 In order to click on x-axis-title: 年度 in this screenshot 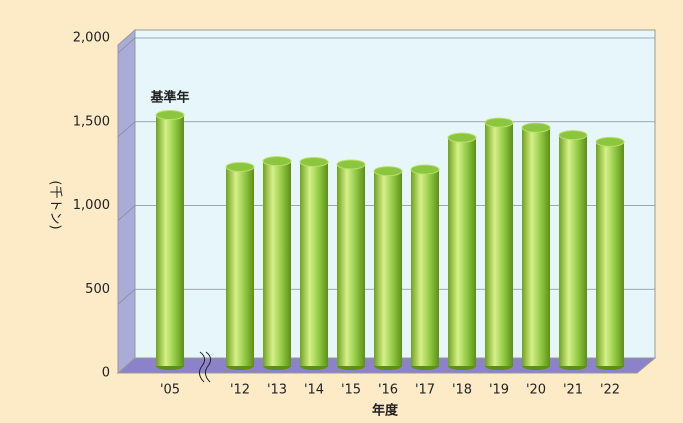, I will do `click(385, 411)`.